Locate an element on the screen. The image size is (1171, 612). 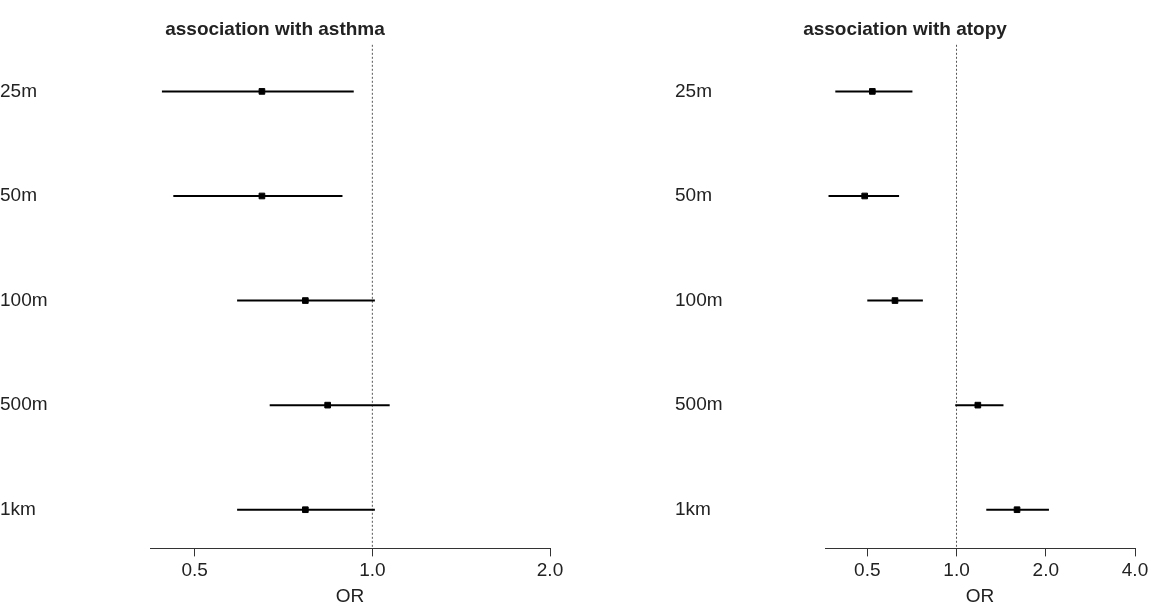
chart-title: association with asthma is located at coordinates (275, 28).